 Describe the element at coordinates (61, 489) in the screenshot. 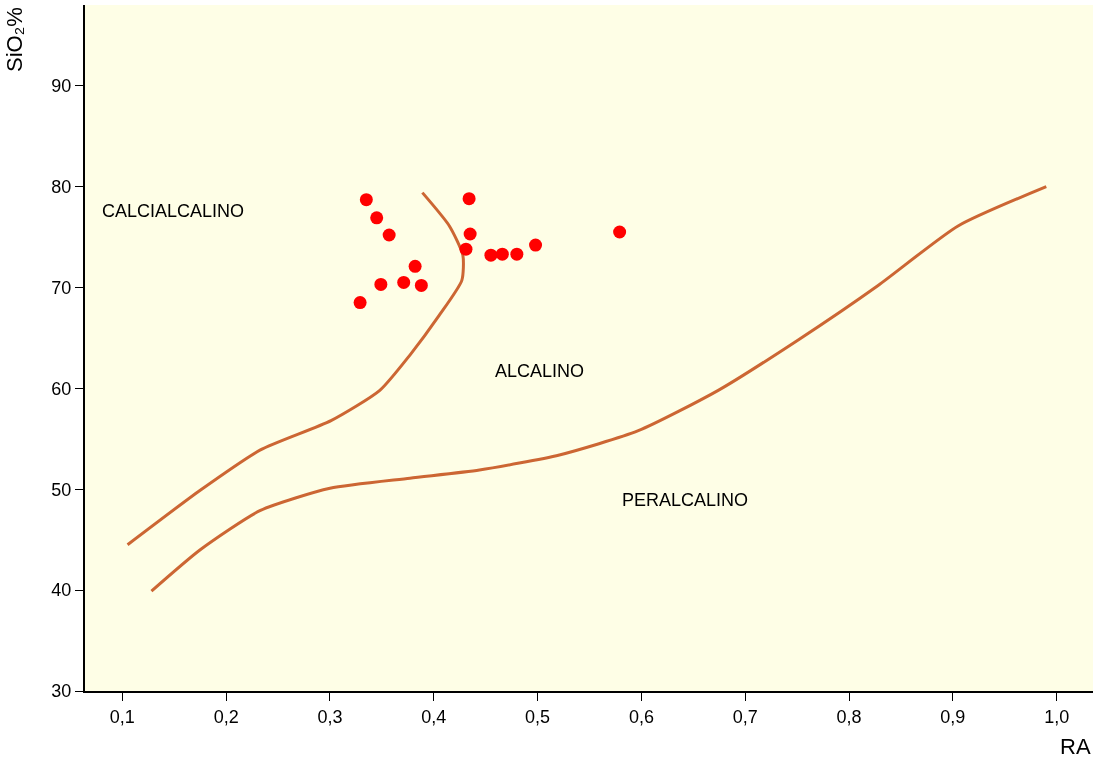

I see `y-tick-label: 50` at that location.